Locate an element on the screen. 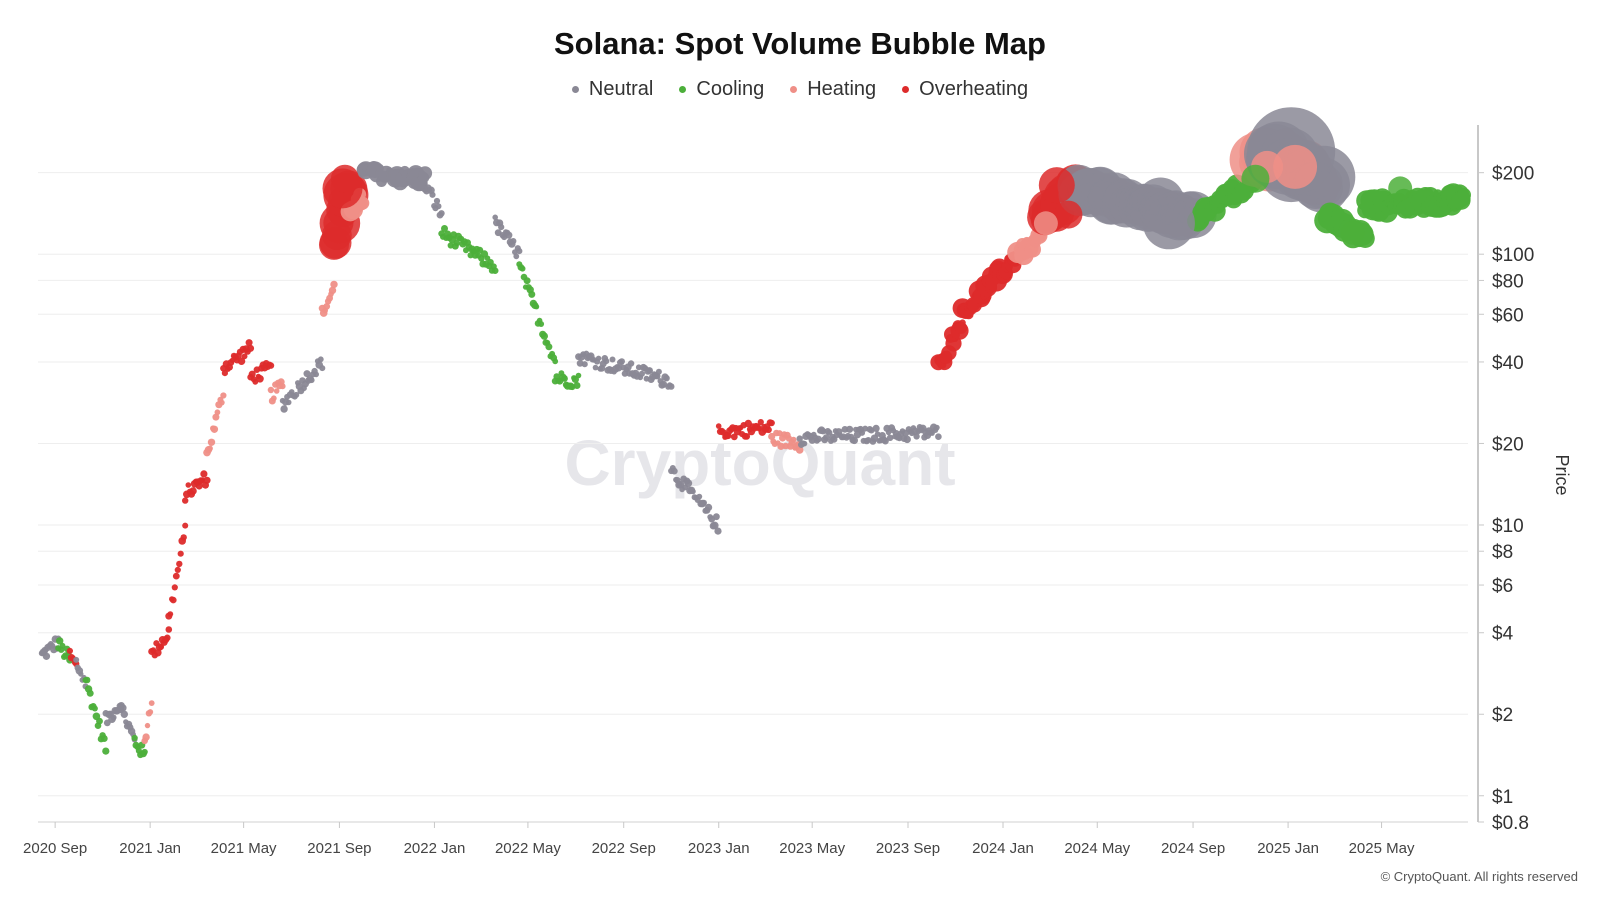 The height and width of the screenshot is (900, 1600). bubble-overheating-large is located at coordinates (1068, 214).